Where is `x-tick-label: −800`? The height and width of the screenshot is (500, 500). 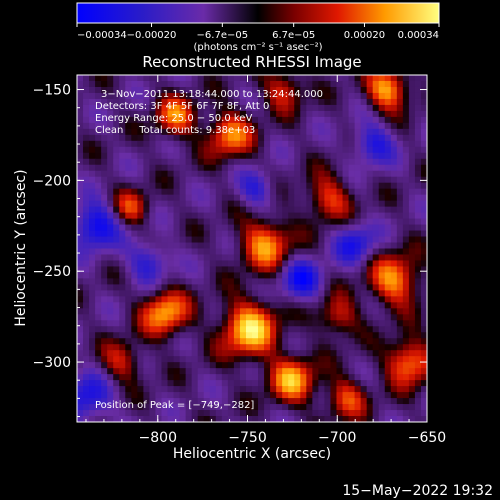 x-tick-label: −800 is located at coordinates (158, 438).